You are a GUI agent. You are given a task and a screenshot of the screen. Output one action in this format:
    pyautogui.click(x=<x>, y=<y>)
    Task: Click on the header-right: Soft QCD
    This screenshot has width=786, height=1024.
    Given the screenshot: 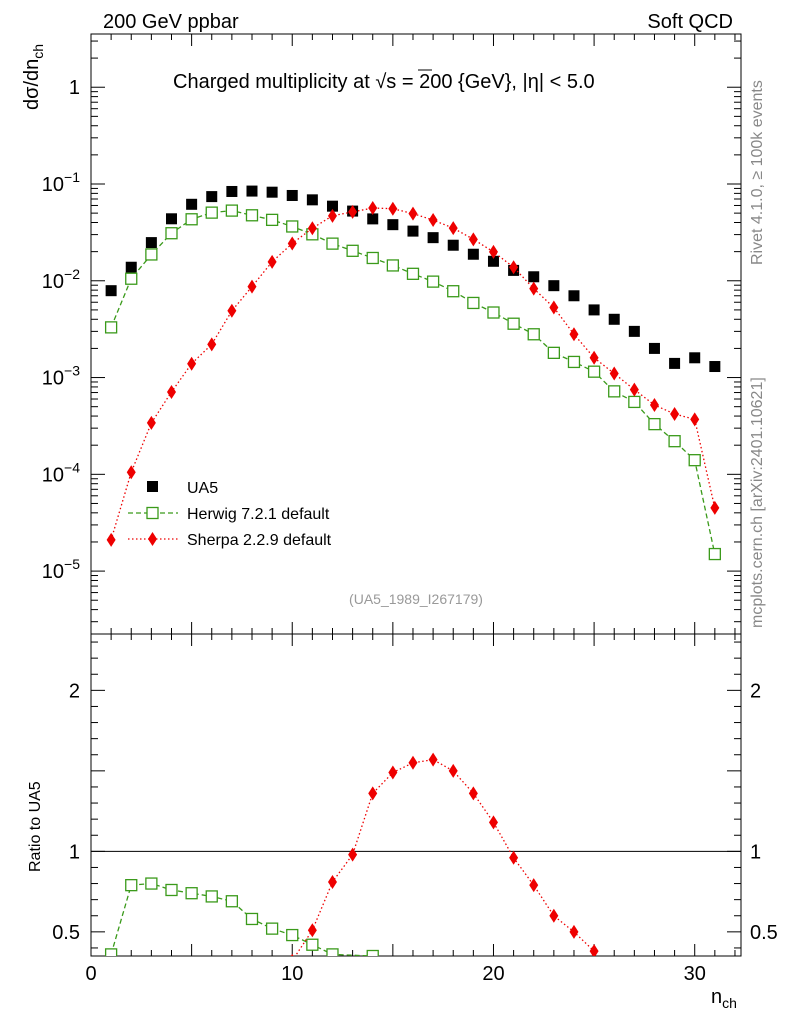 What is the action you would take?
    pyautogui.click(x=690, y=22)
    